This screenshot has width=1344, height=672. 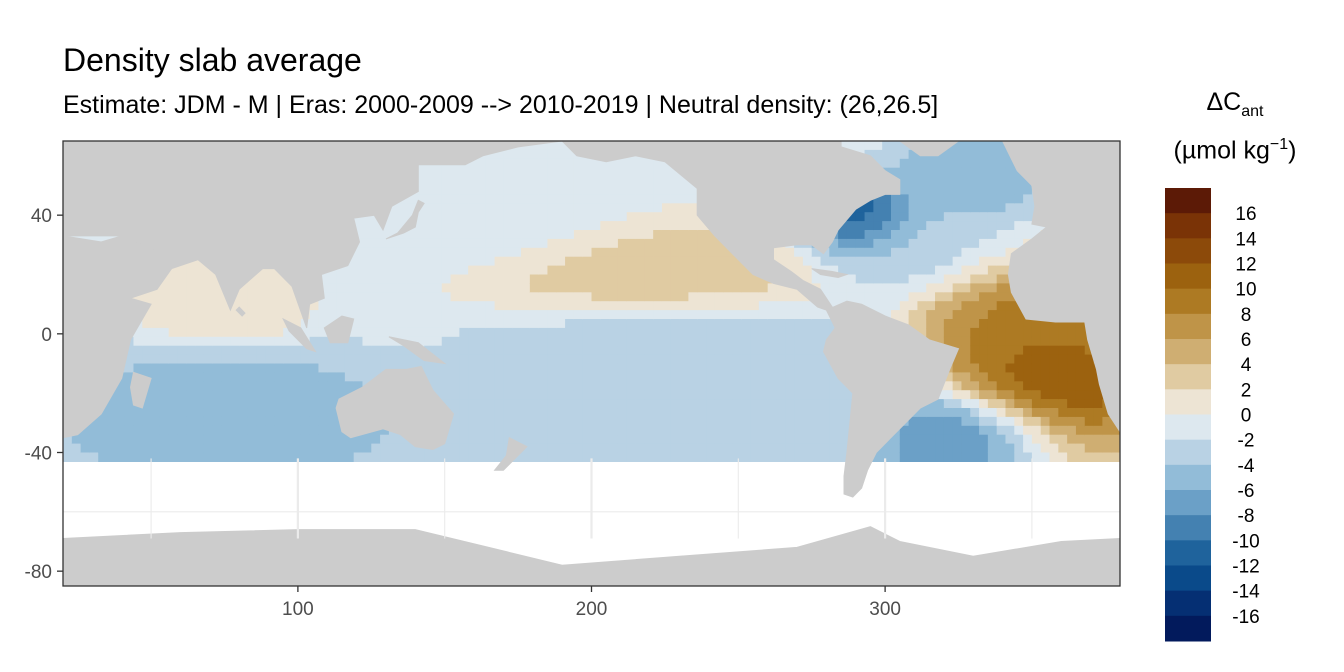 I want to click on y-tick-label: 40, so click(x=41, y=216).